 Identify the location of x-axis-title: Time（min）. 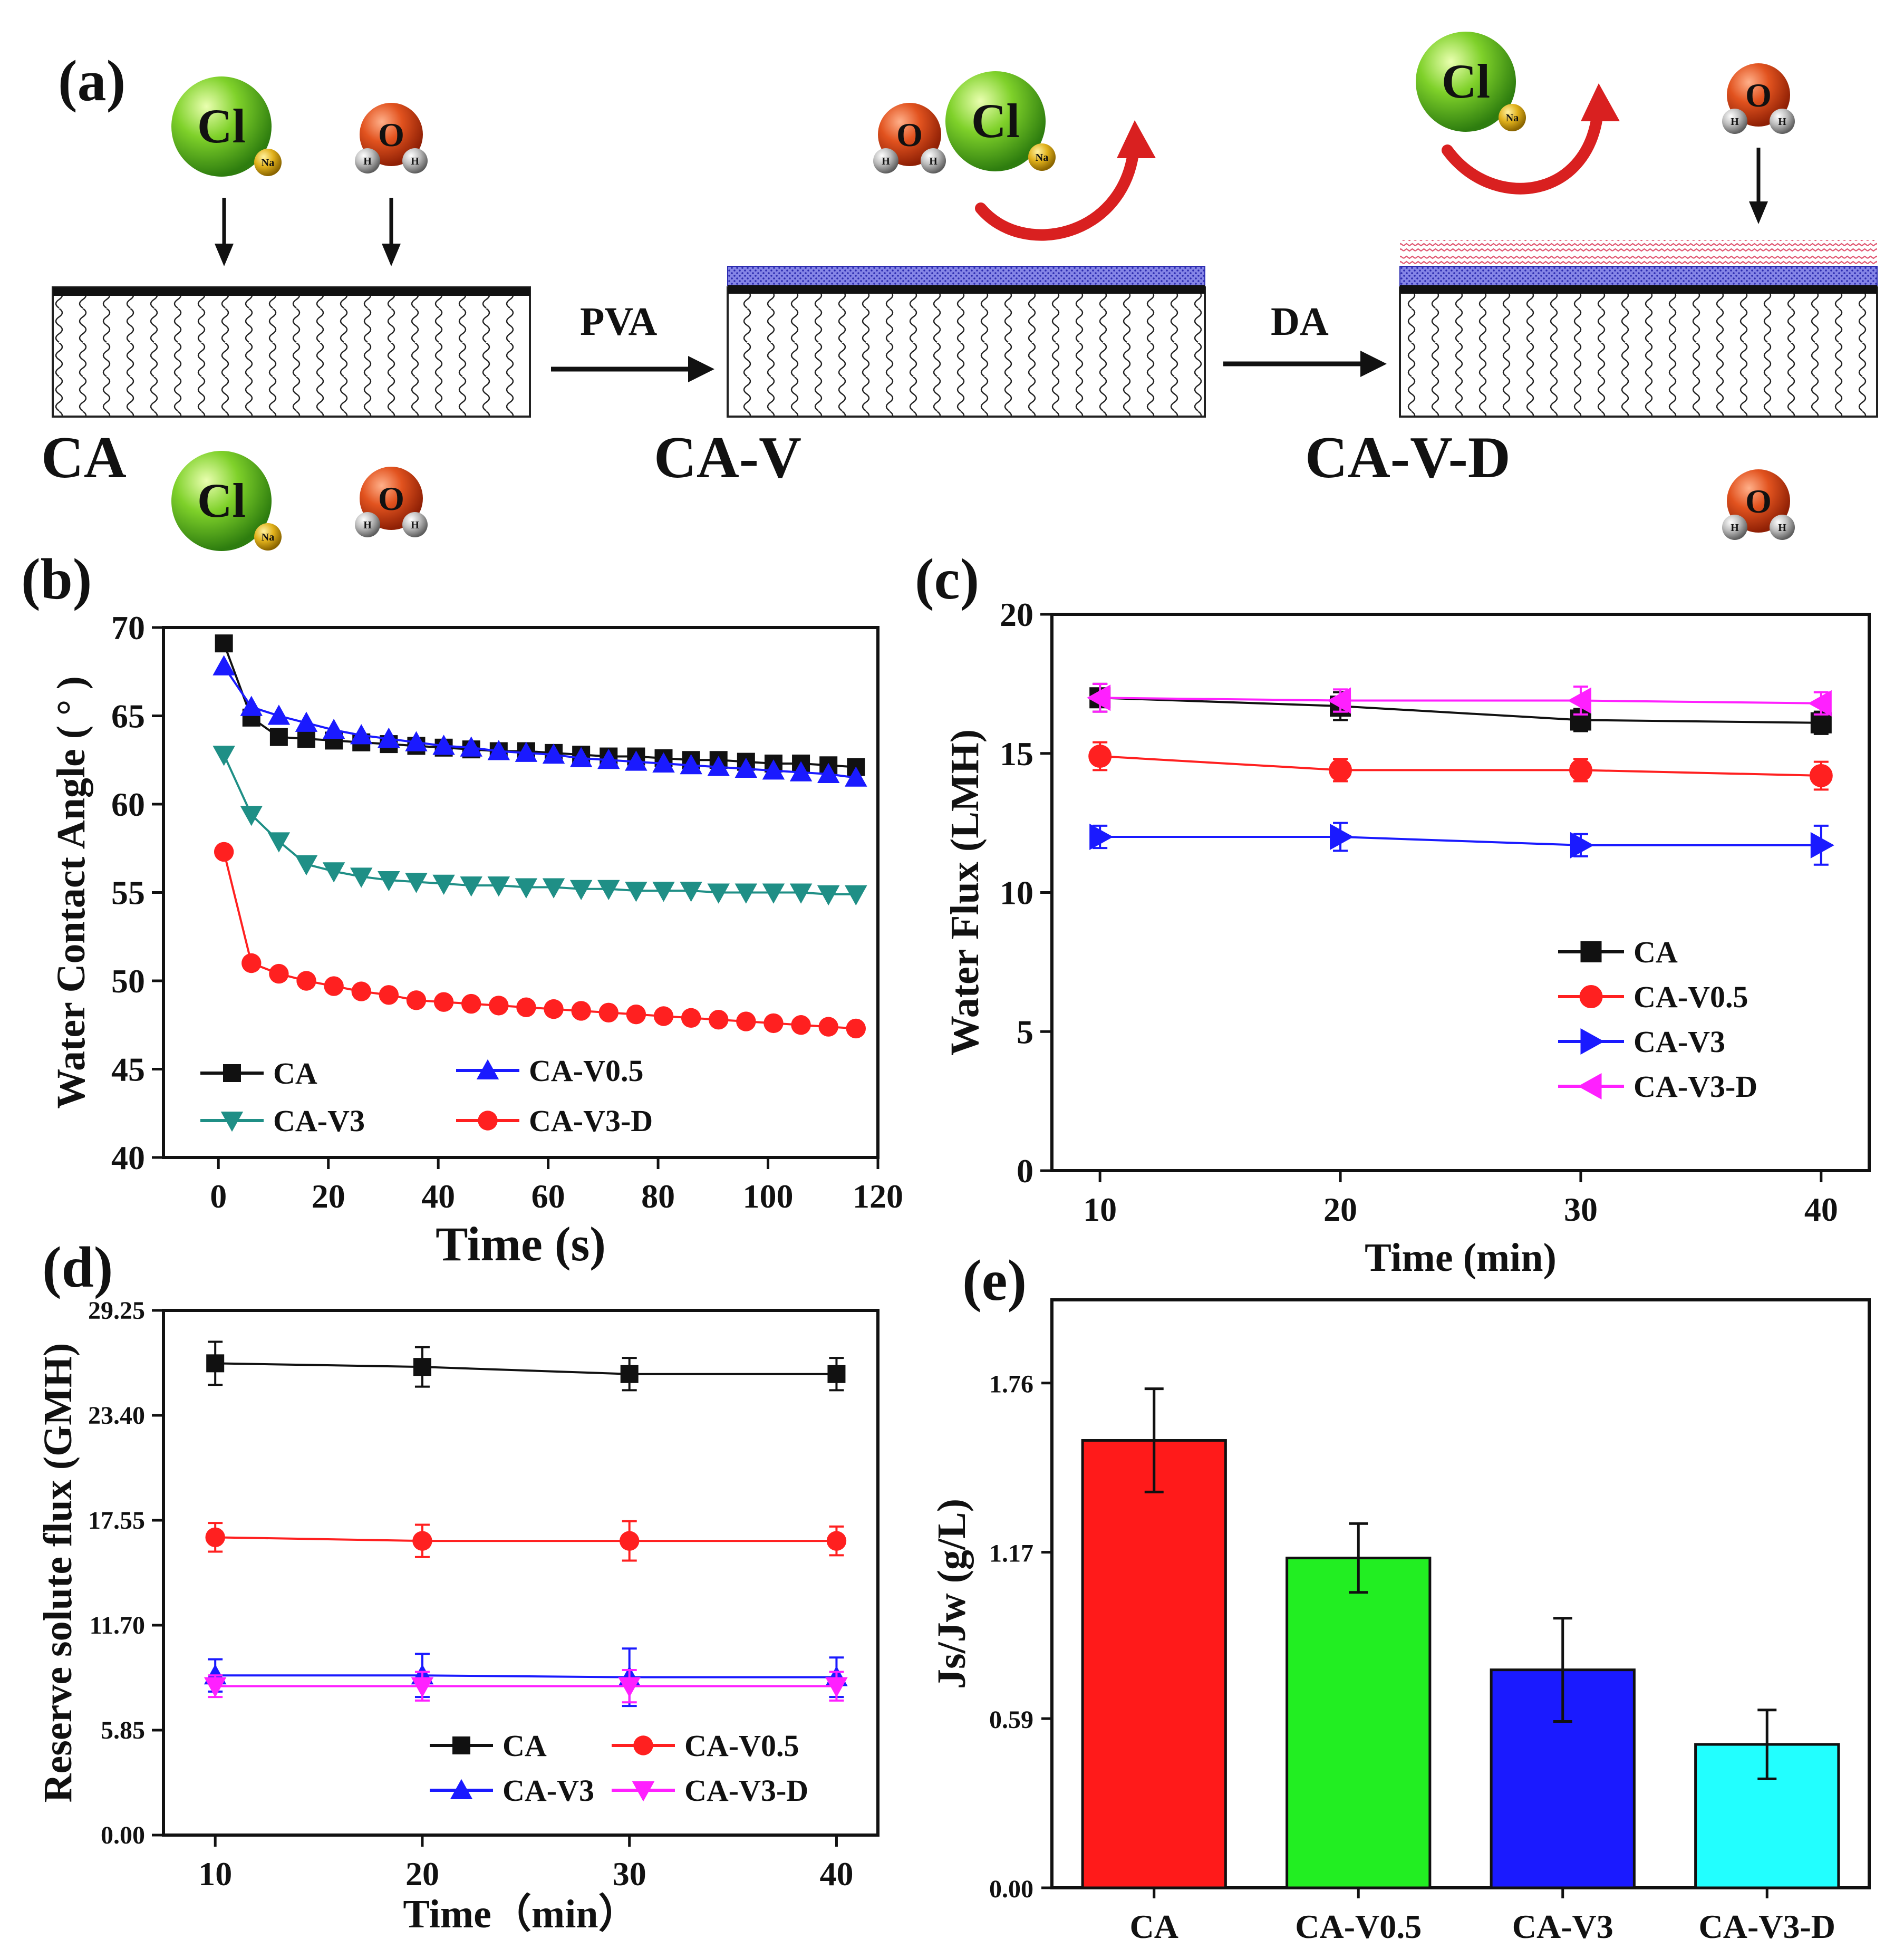
(520, 1914).